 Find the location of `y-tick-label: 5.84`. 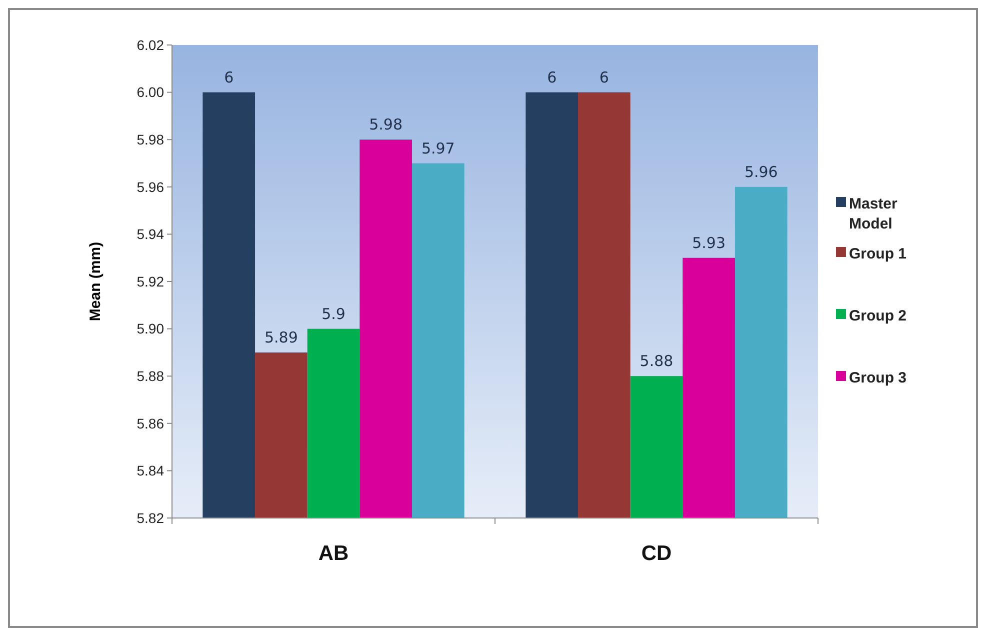

y-tick-label: 5.84 is located at coordinates (150, 470).